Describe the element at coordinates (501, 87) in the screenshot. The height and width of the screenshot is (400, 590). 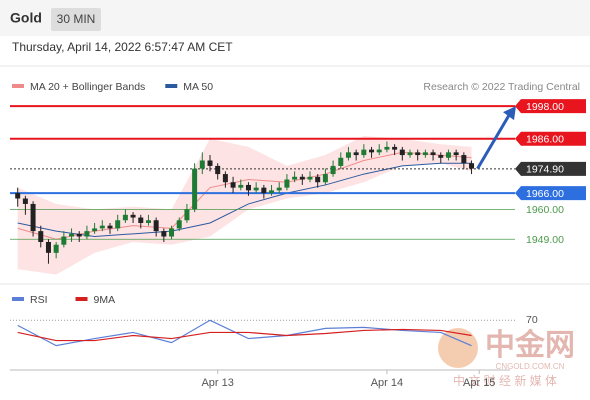
I see `credit: Research © 2022 Trading Central` at that location.